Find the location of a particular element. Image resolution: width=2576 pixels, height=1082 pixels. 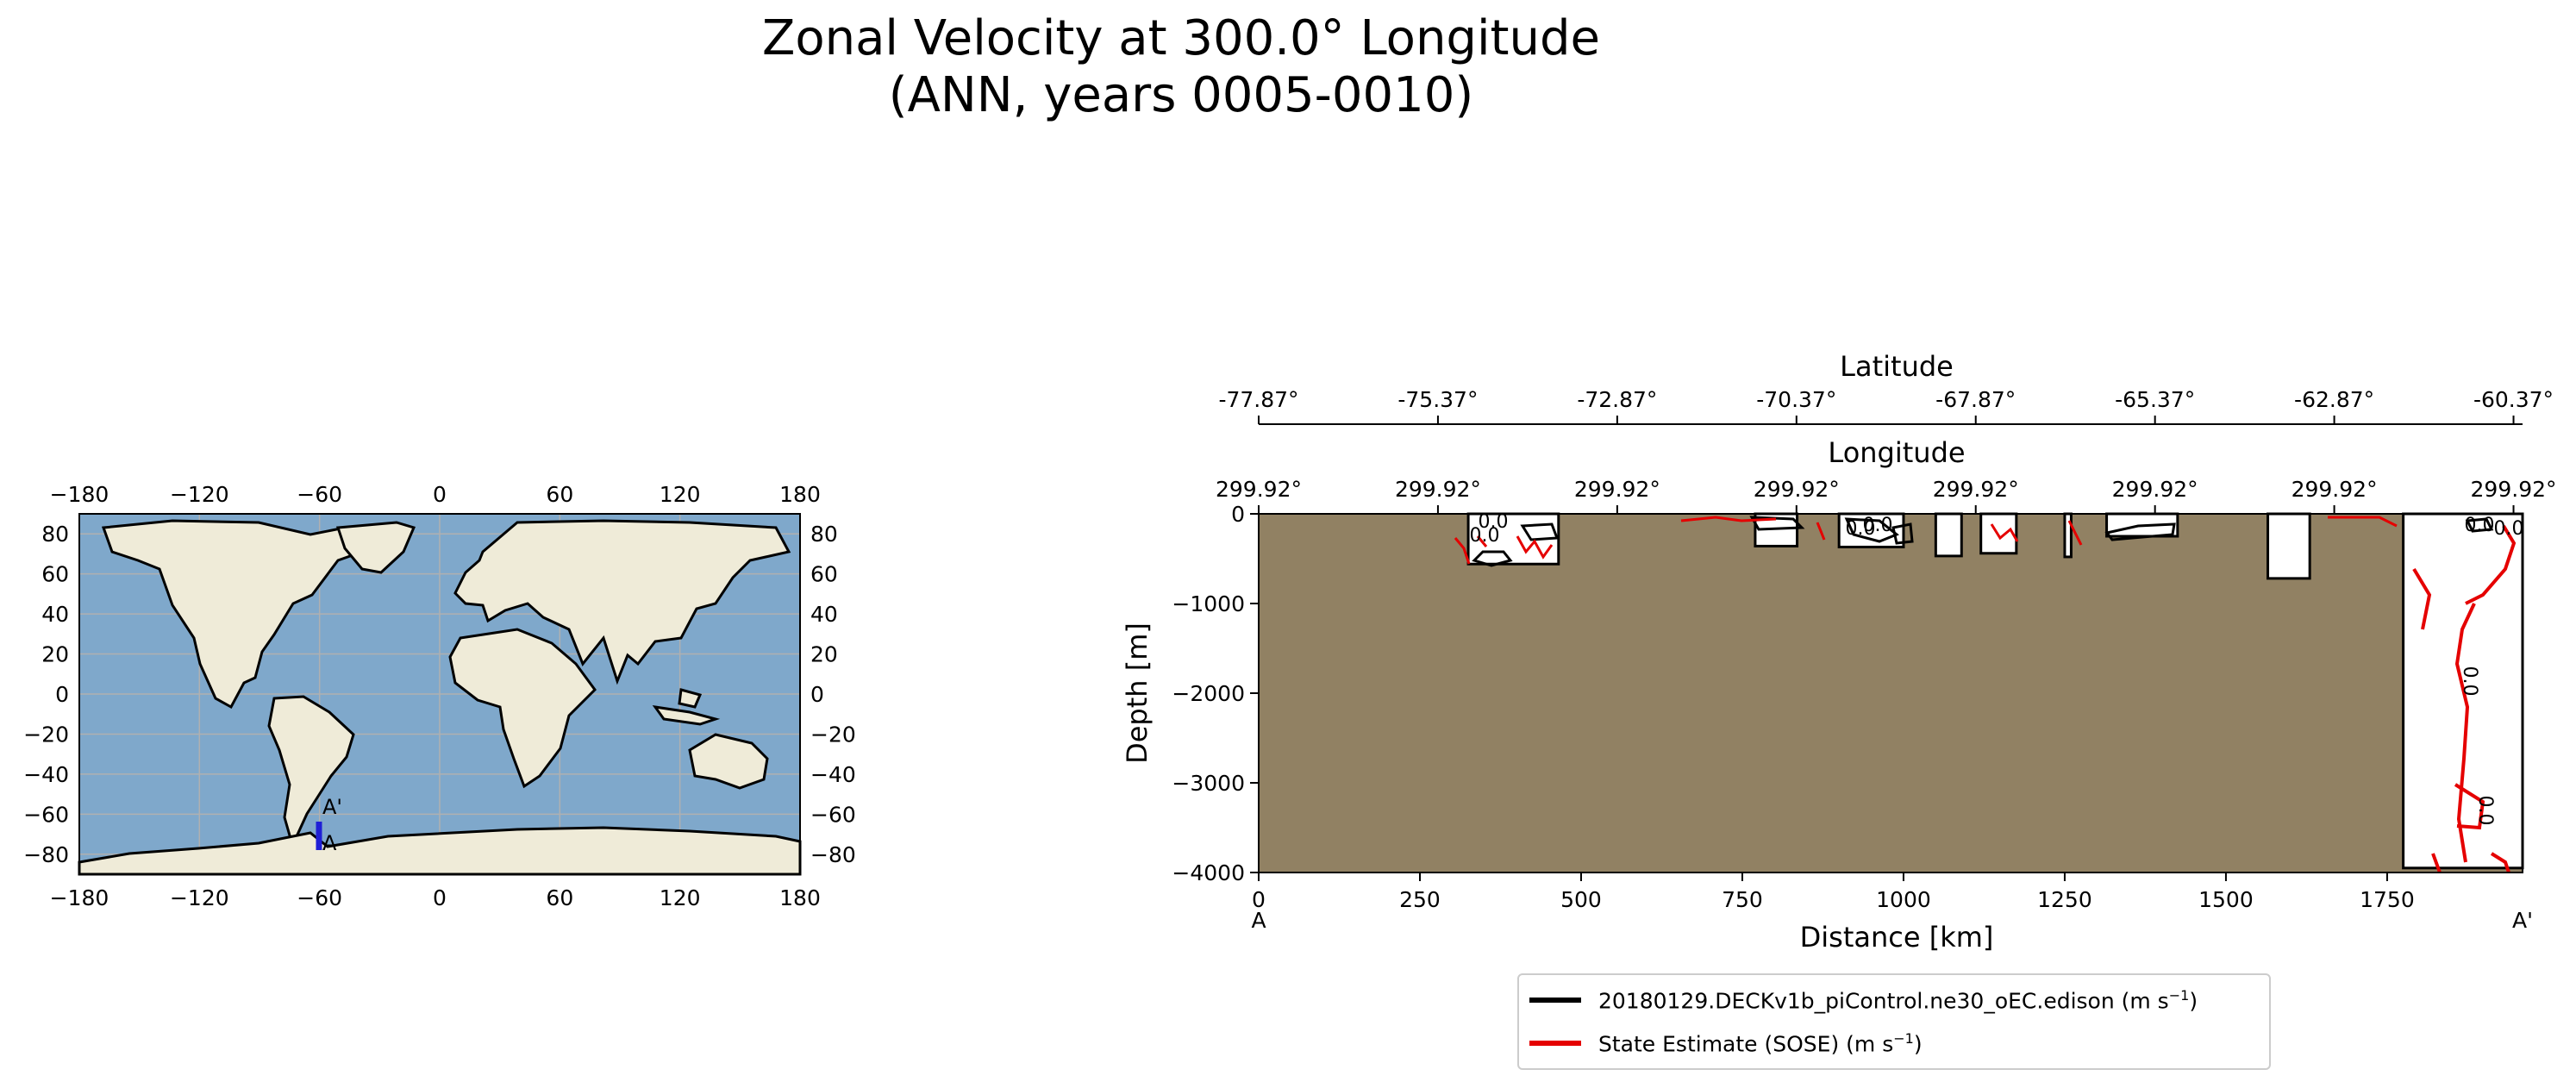

map-transect-start-label: A is located at coordinates (329, 843).